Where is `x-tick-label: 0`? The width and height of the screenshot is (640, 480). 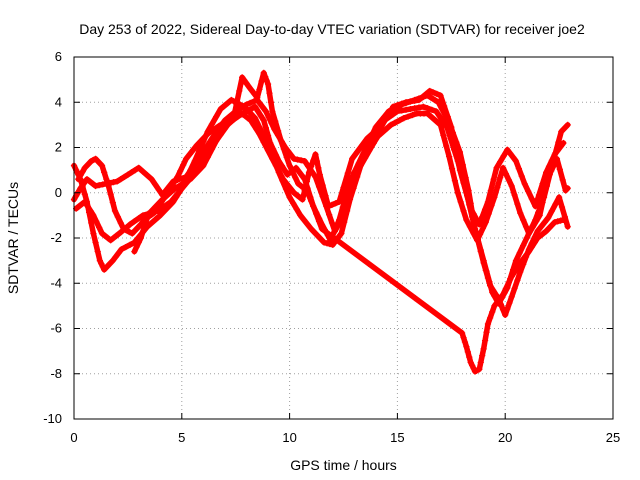 x-tick-label: 0 is located at coordinates (73, 437).